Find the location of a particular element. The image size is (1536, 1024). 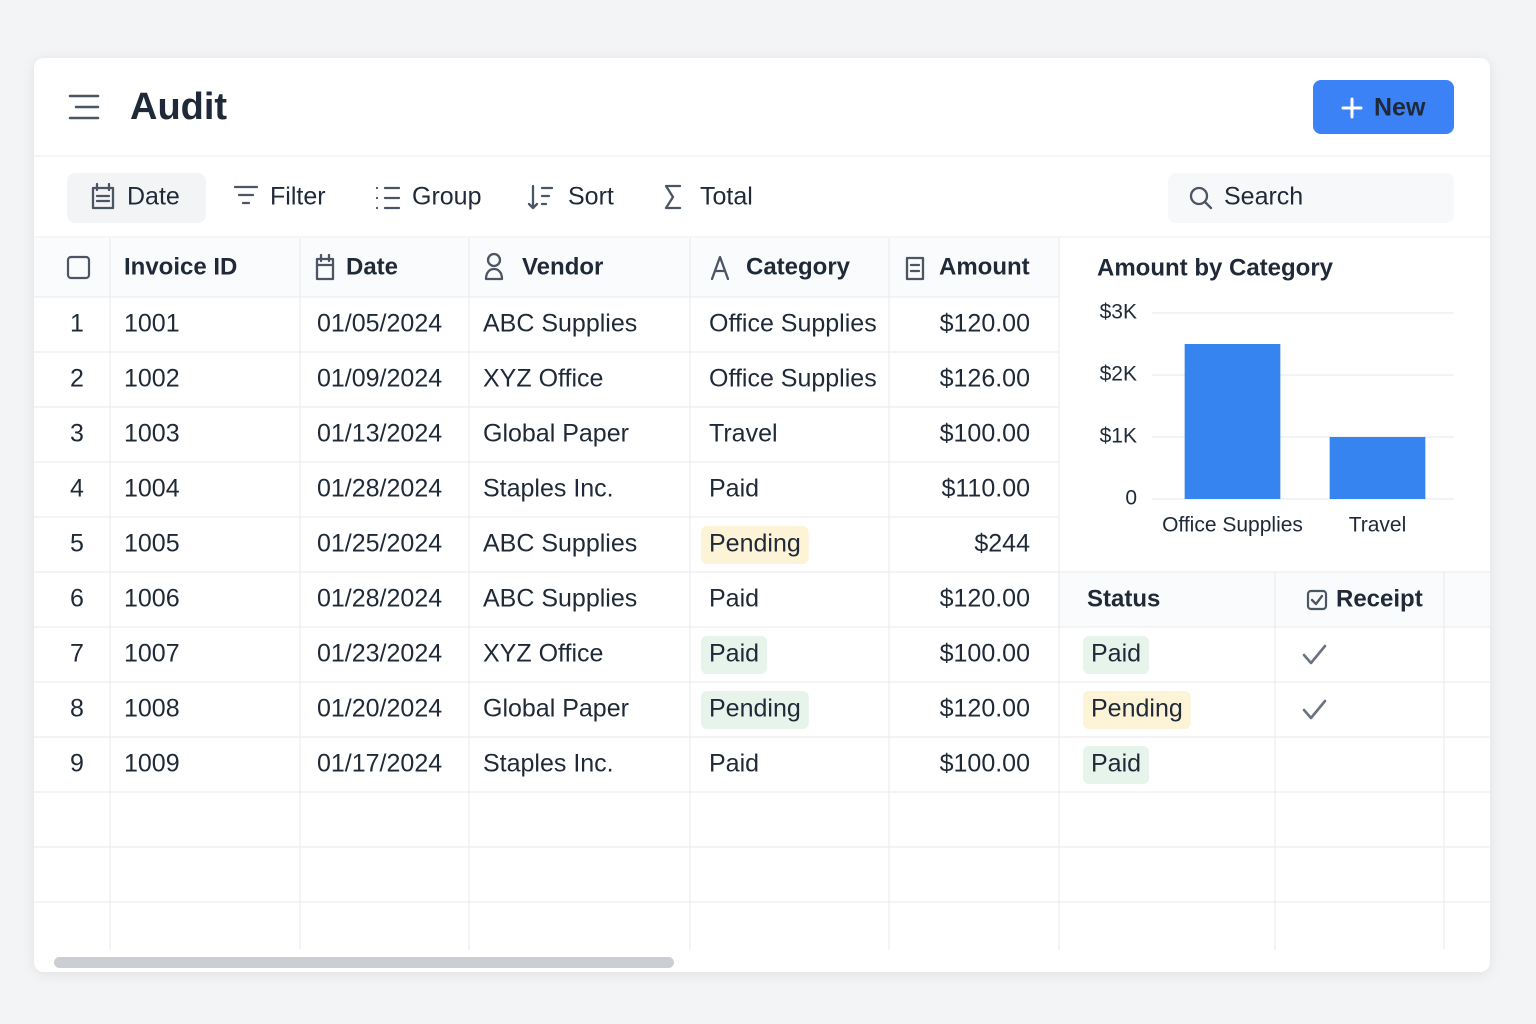

x-tick-label: Travel is located at coordinates (1378, 525).